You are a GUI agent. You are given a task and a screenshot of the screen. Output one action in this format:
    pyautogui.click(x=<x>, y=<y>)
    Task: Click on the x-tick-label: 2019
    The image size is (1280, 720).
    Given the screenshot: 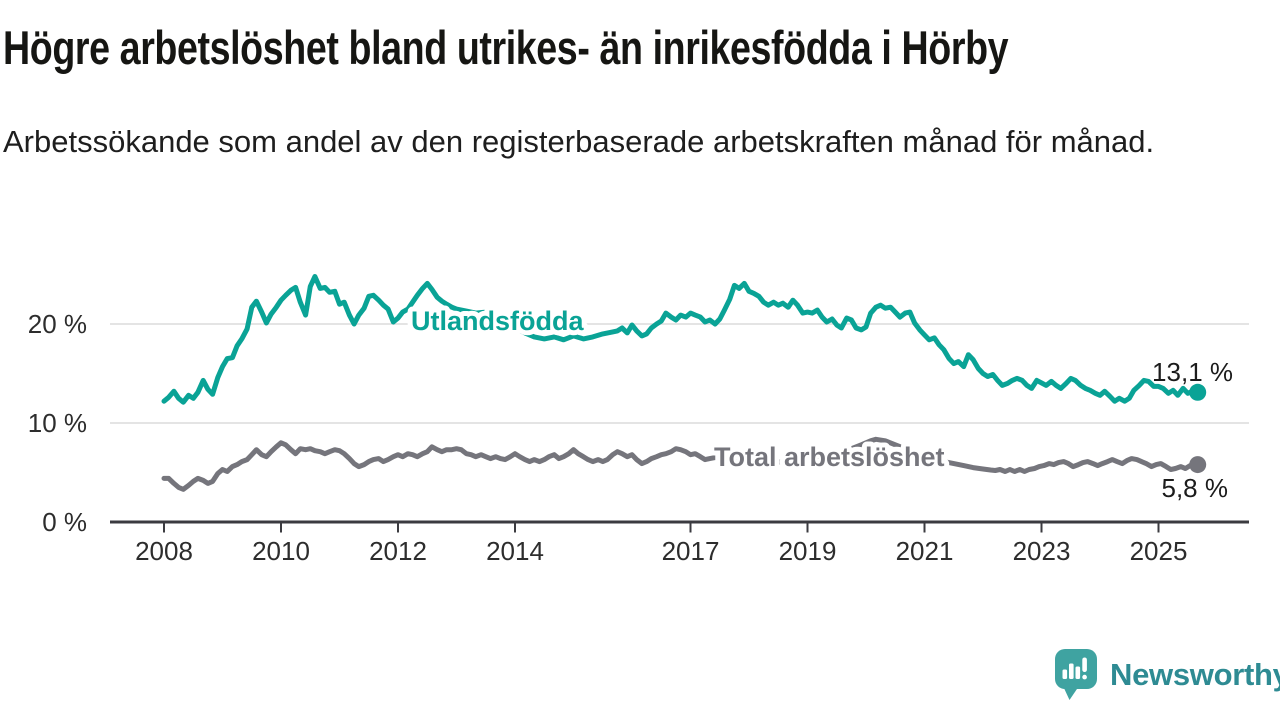 What is the action you would take?
    pyautogui.click(x=808, y=551)
    